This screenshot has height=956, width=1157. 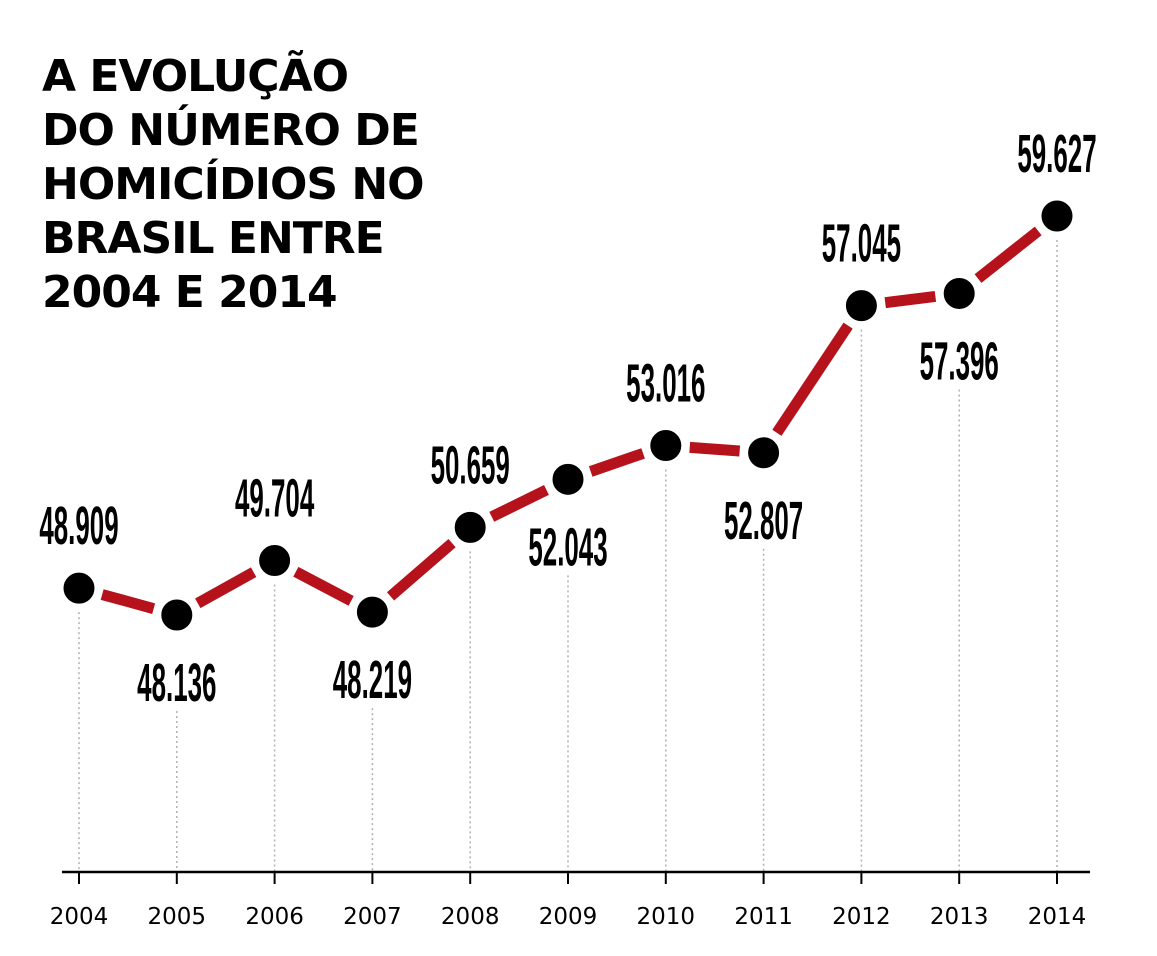 What do you see at coordinates (213, 238) in the screenshot?
I see `title-line: BRASIL ENTRE` at bounding box center [213, 238].